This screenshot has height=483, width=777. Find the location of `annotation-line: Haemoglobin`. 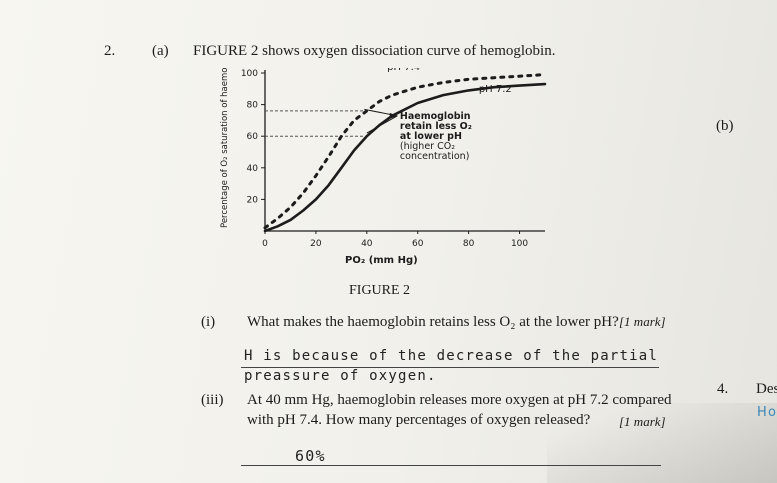

annotation-line: Haemoglobin is located at coordinates (435, 116).